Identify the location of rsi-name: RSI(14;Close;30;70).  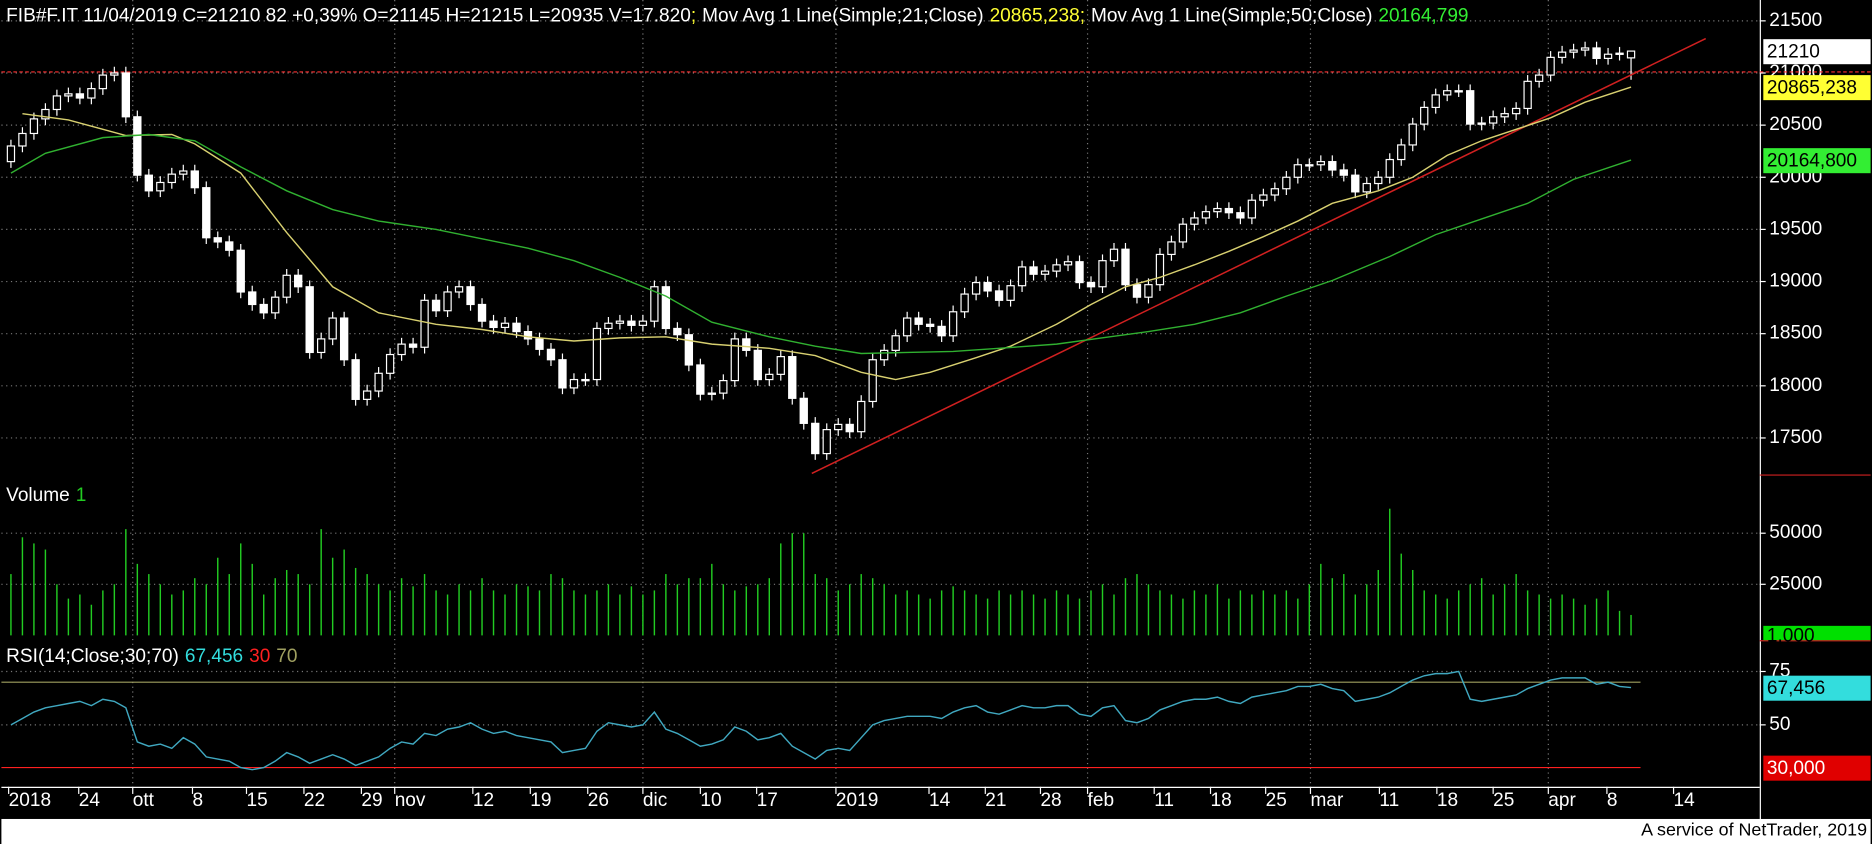
(92, 656).